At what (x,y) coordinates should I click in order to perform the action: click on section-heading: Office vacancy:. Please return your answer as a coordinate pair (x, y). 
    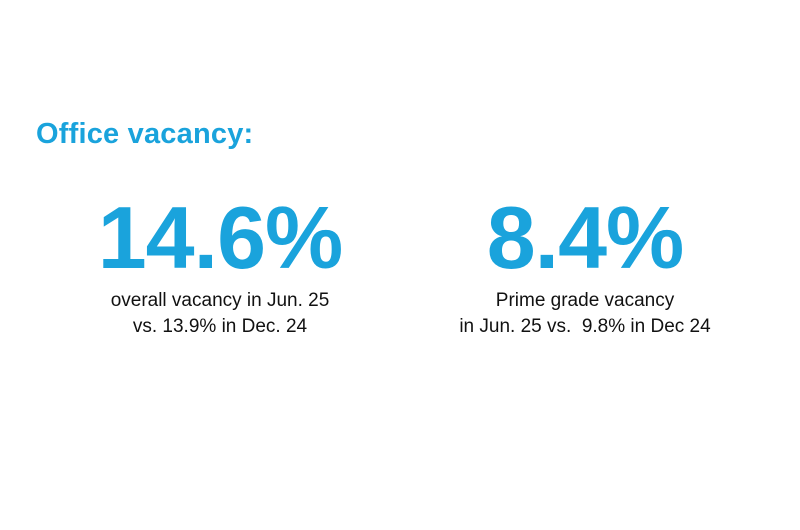
    Looking at the image, I should click on (145, 134).